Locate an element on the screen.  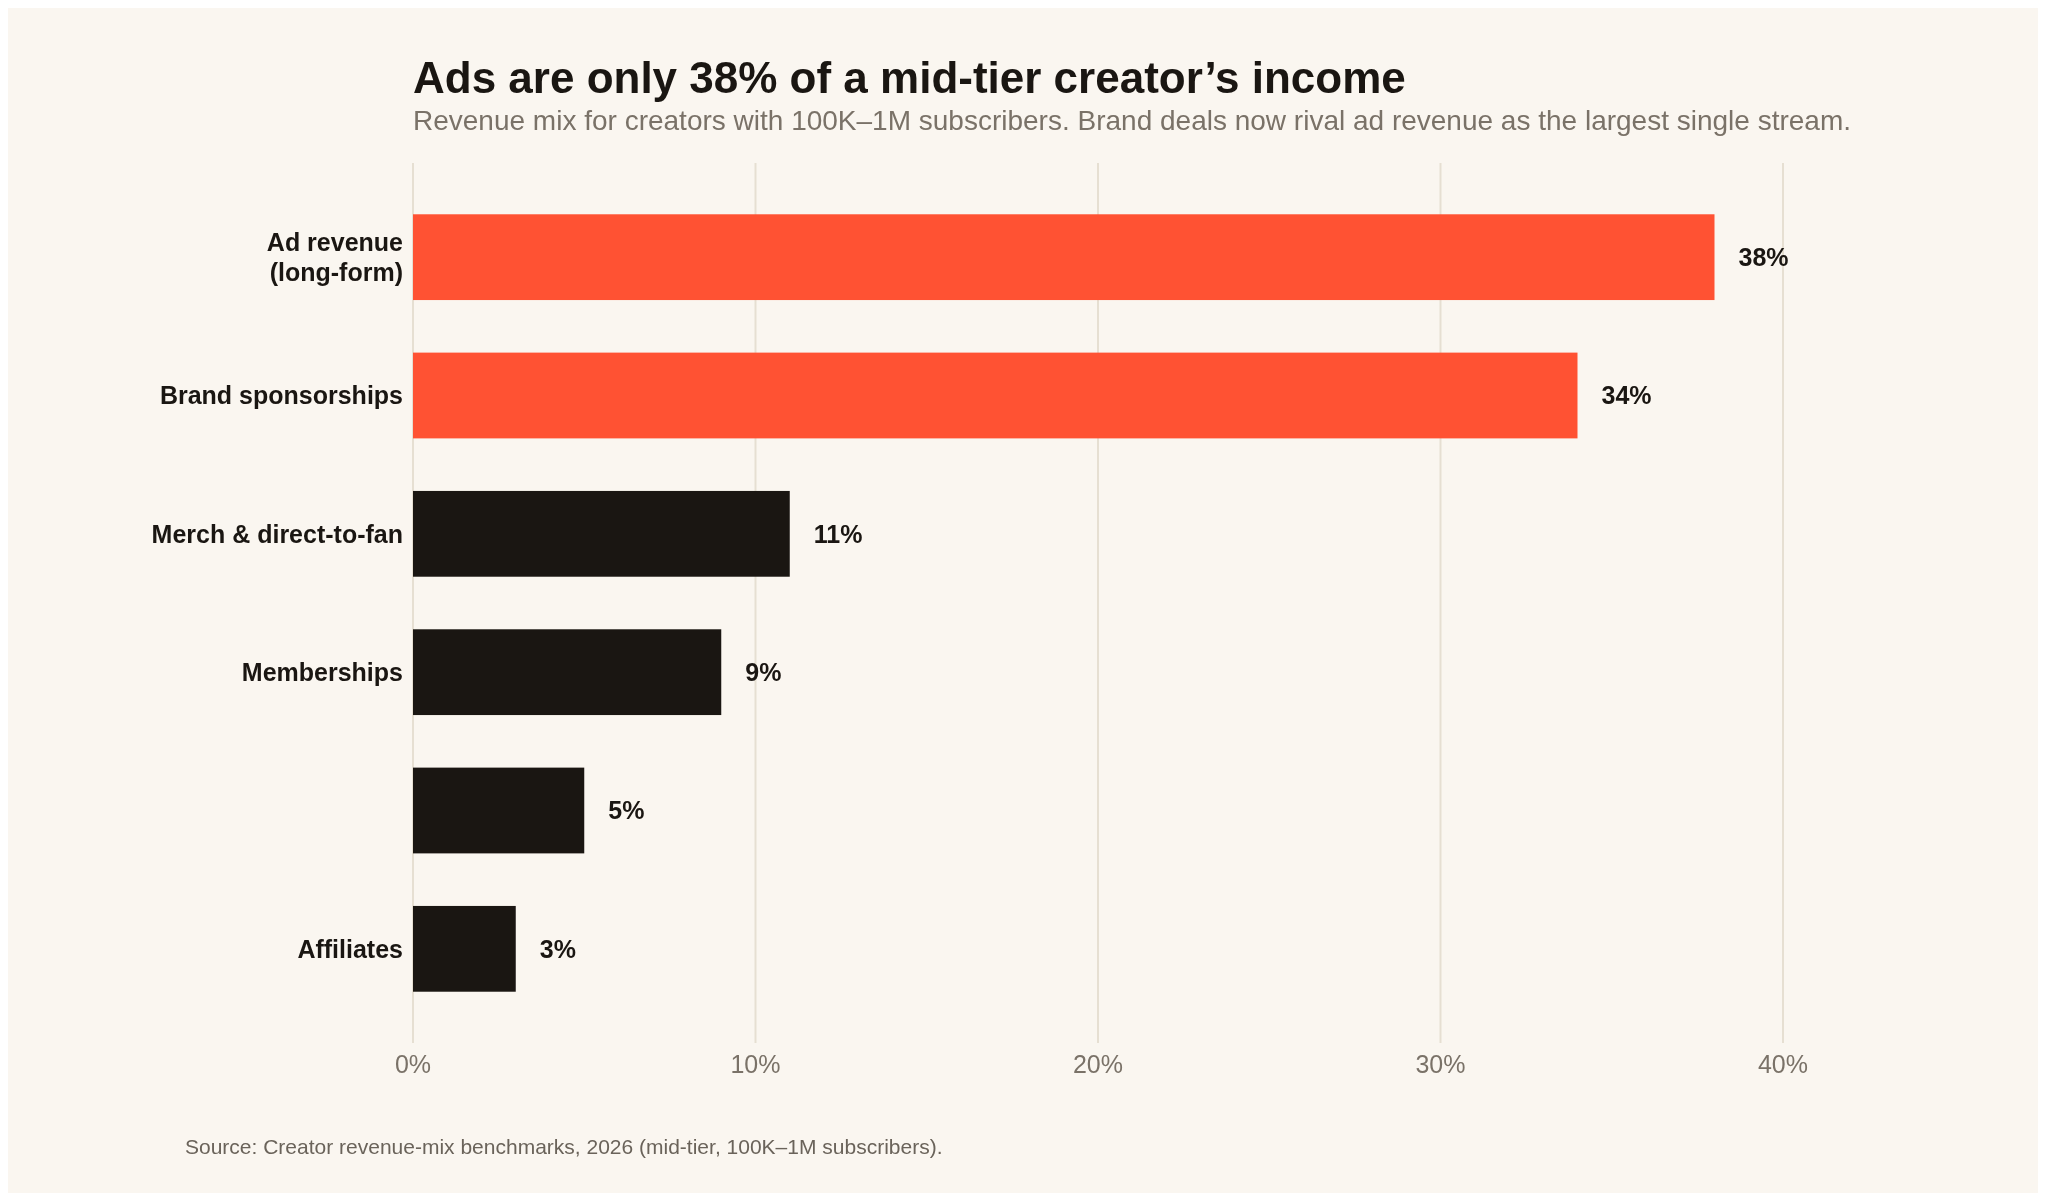
x-tick-label: 10% is located at coordinates (755, 1064).